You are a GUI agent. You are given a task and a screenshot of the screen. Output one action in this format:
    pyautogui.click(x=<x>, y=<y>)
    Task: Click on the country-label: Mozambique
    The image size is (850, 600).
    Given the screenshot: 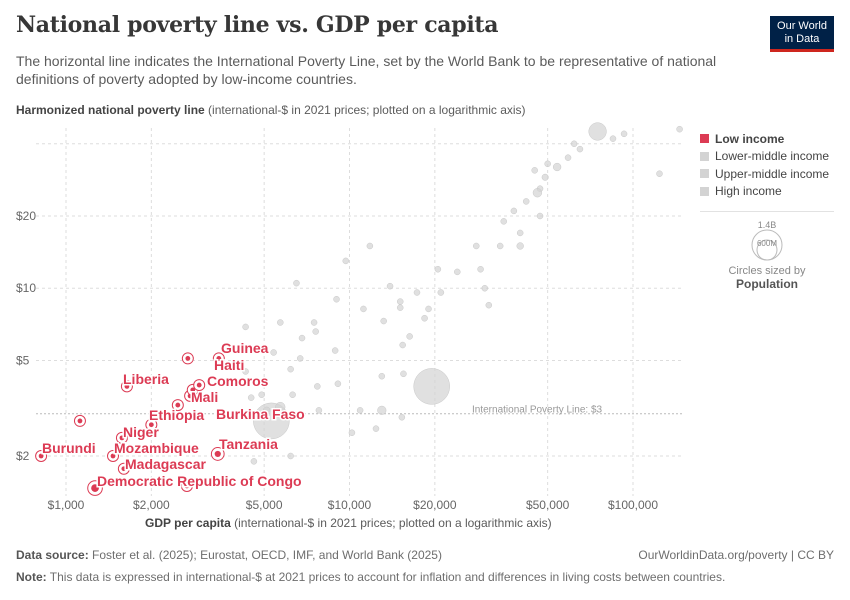 What is the action you would take?
    pyautogui.click(x=156, y=448)
    